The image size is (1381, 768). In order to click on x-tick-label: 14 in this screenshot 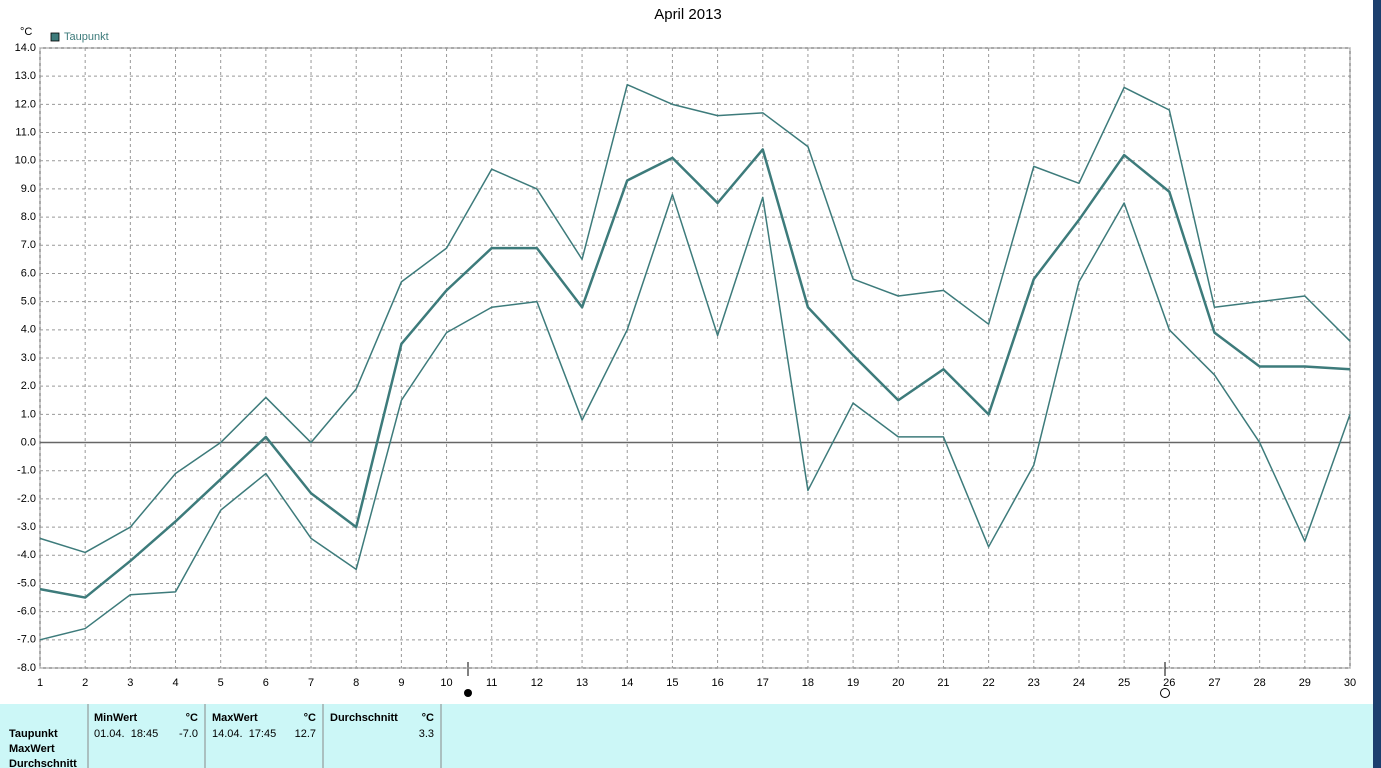, I will do `click(627, 683)`.